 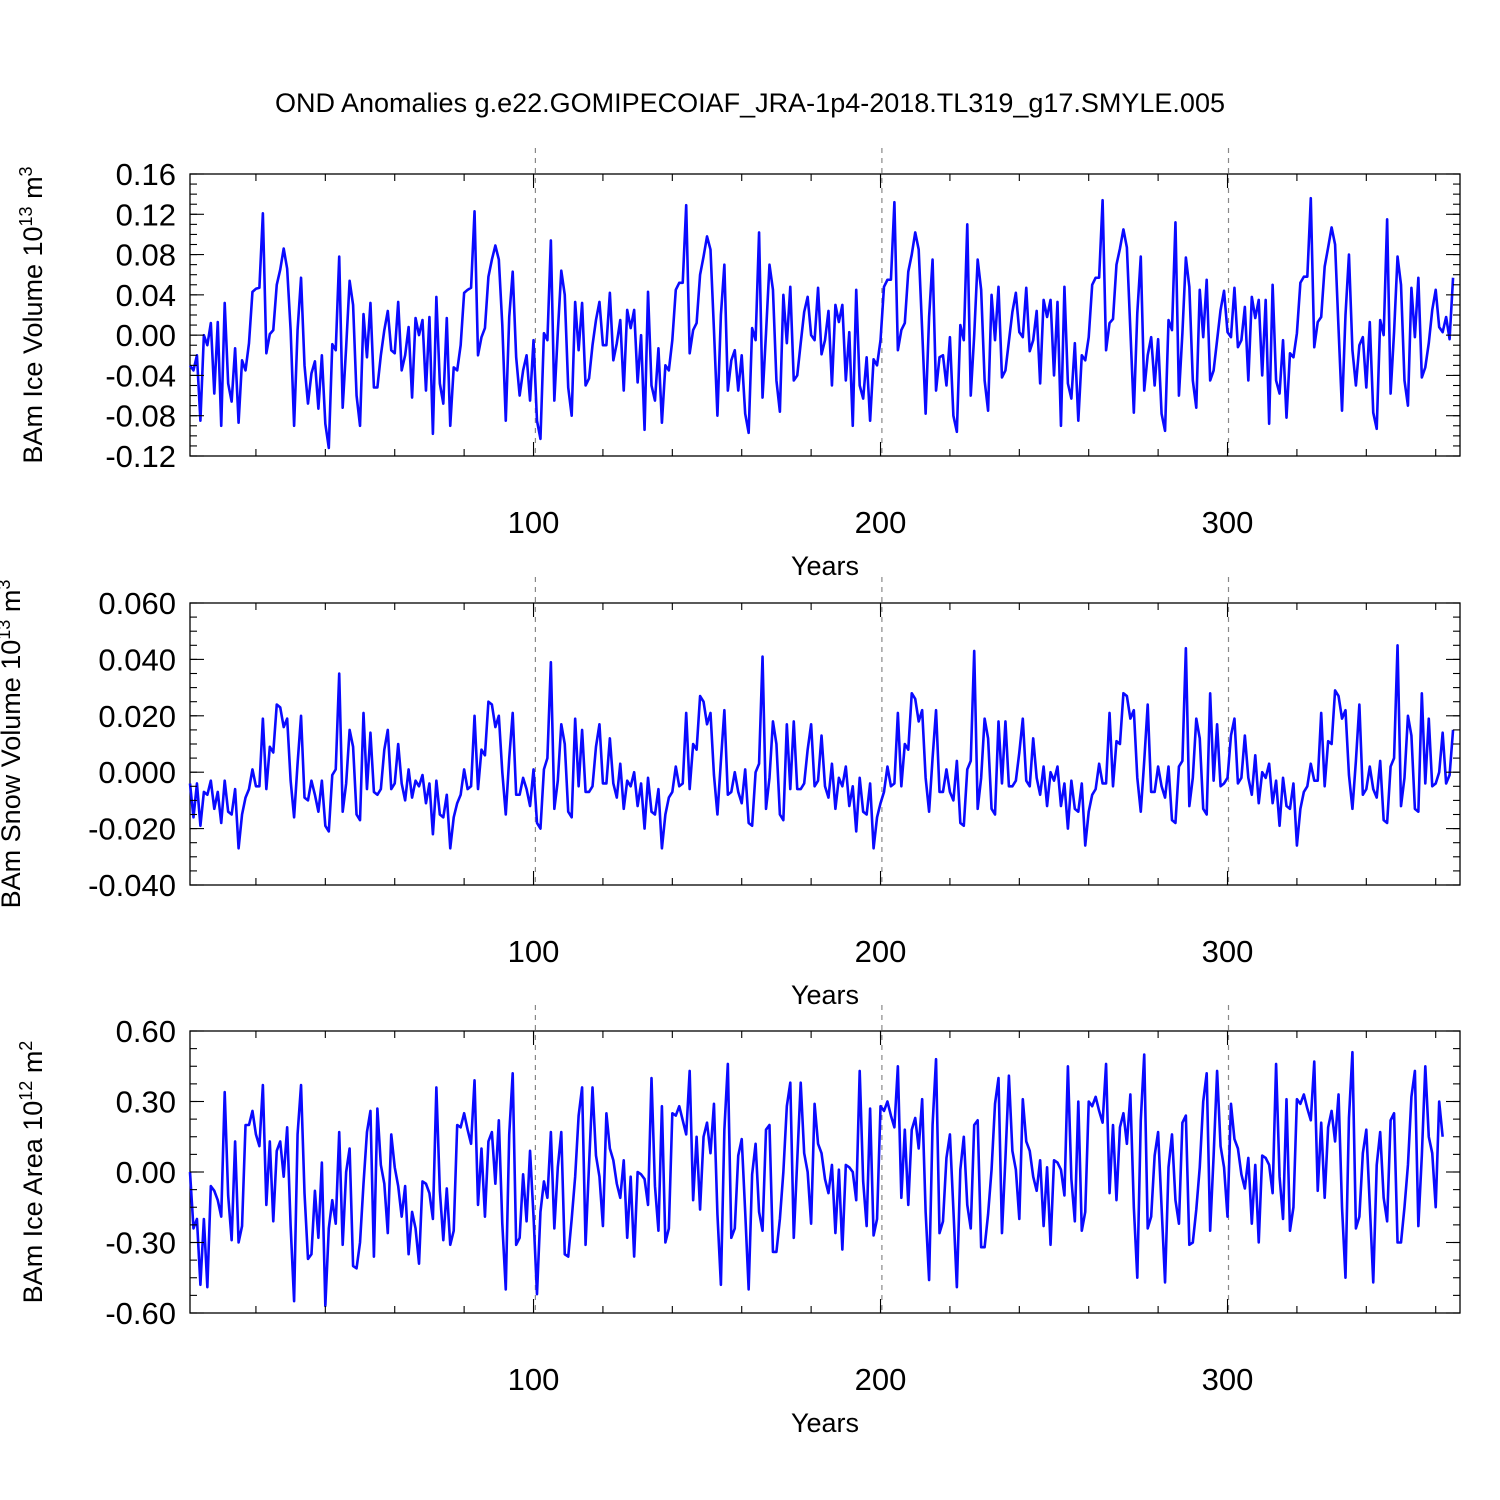 What do you see at coordinates (132, 885) in the screenshot?
I see `snow-volume-y-tick-label: -0.040` at bounding box center [132, 885].